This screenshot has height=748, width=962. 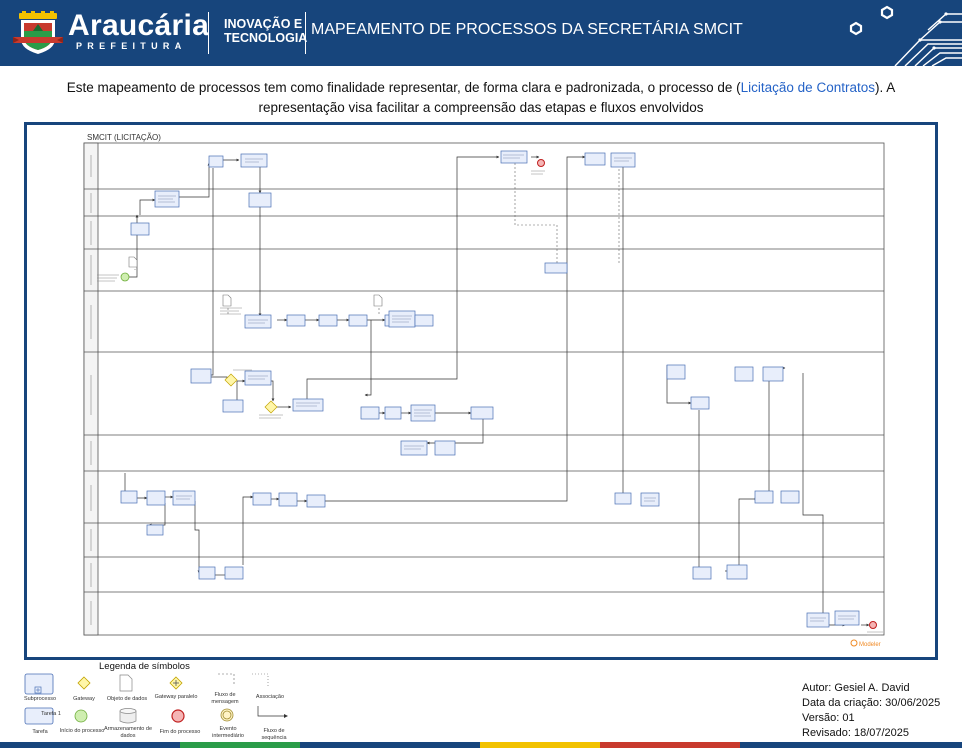 I want to click on department-name: INOVAÇÃO E TECNOLOGIA, so click(x=265, y=31).